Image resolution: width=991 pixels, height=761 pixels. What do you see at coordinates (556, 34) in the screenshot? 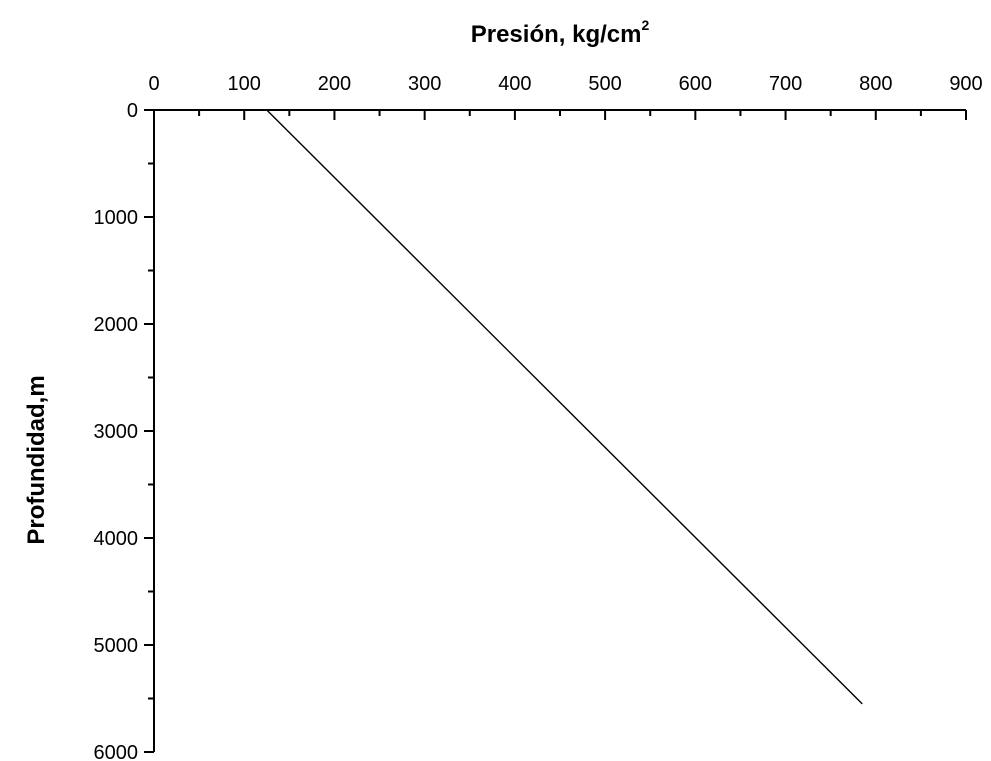
I see `x-axis-title-text: Presión, kg/cm` at bounding box center [556, 34].